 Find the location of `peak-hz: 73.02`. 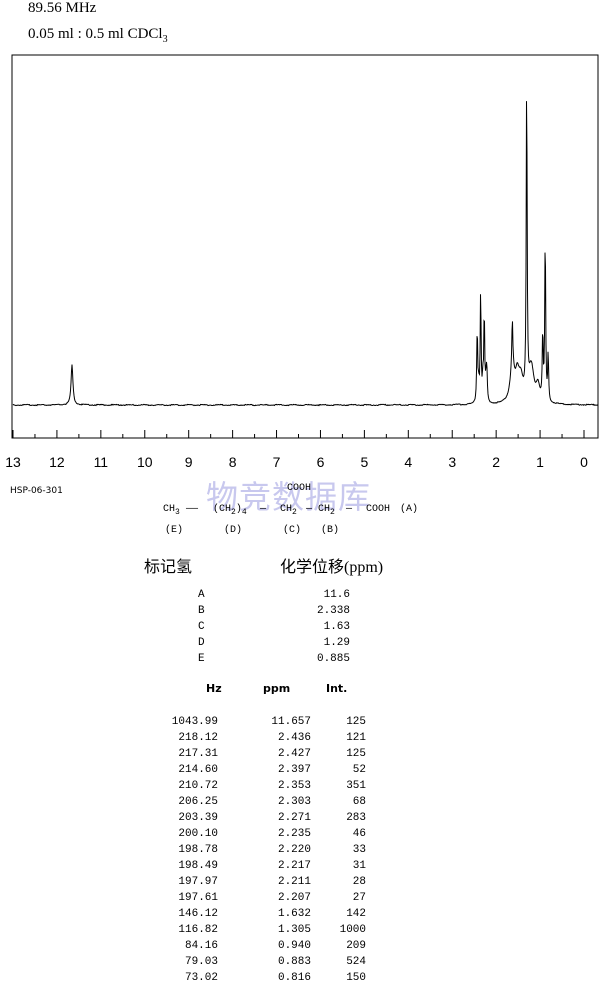

peak-hz: 73.02 is located at coordinates (201, 978).